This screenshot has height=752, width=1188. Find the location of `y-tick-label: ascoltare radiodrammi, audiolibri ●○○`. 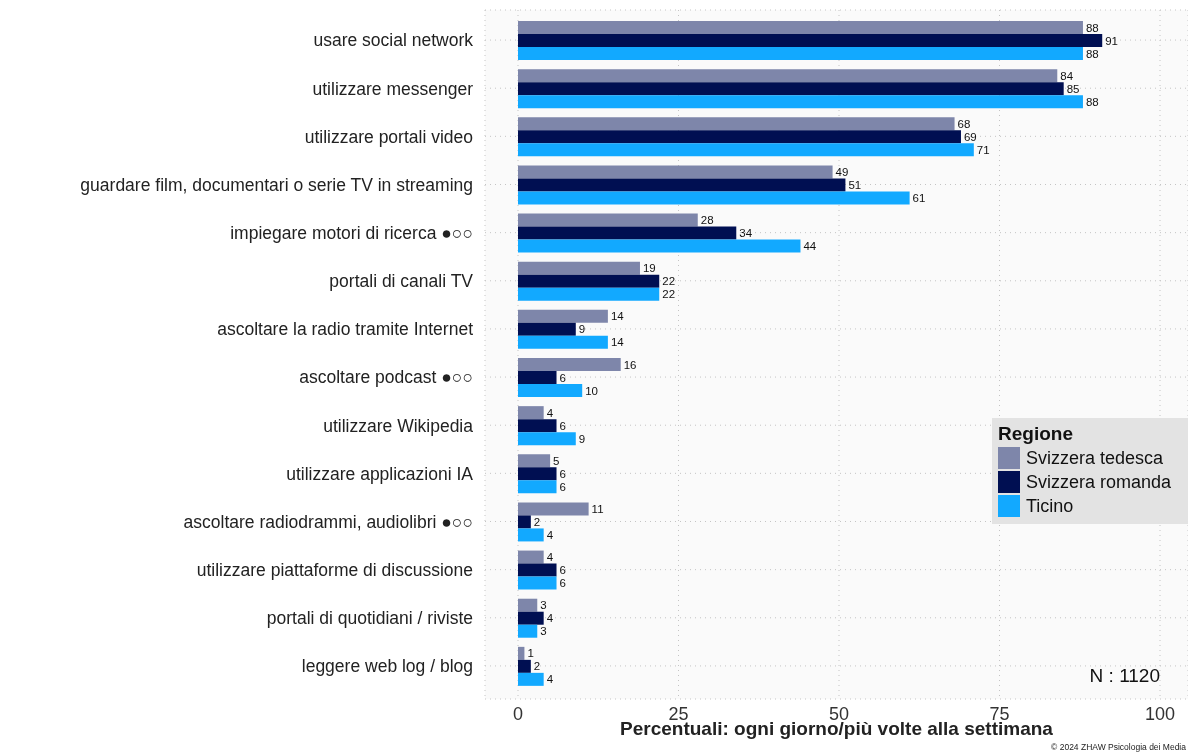

y-tick-label: ascoltare radiodrammi, audiolibri ●○○ is located at coordinates (328, 521).